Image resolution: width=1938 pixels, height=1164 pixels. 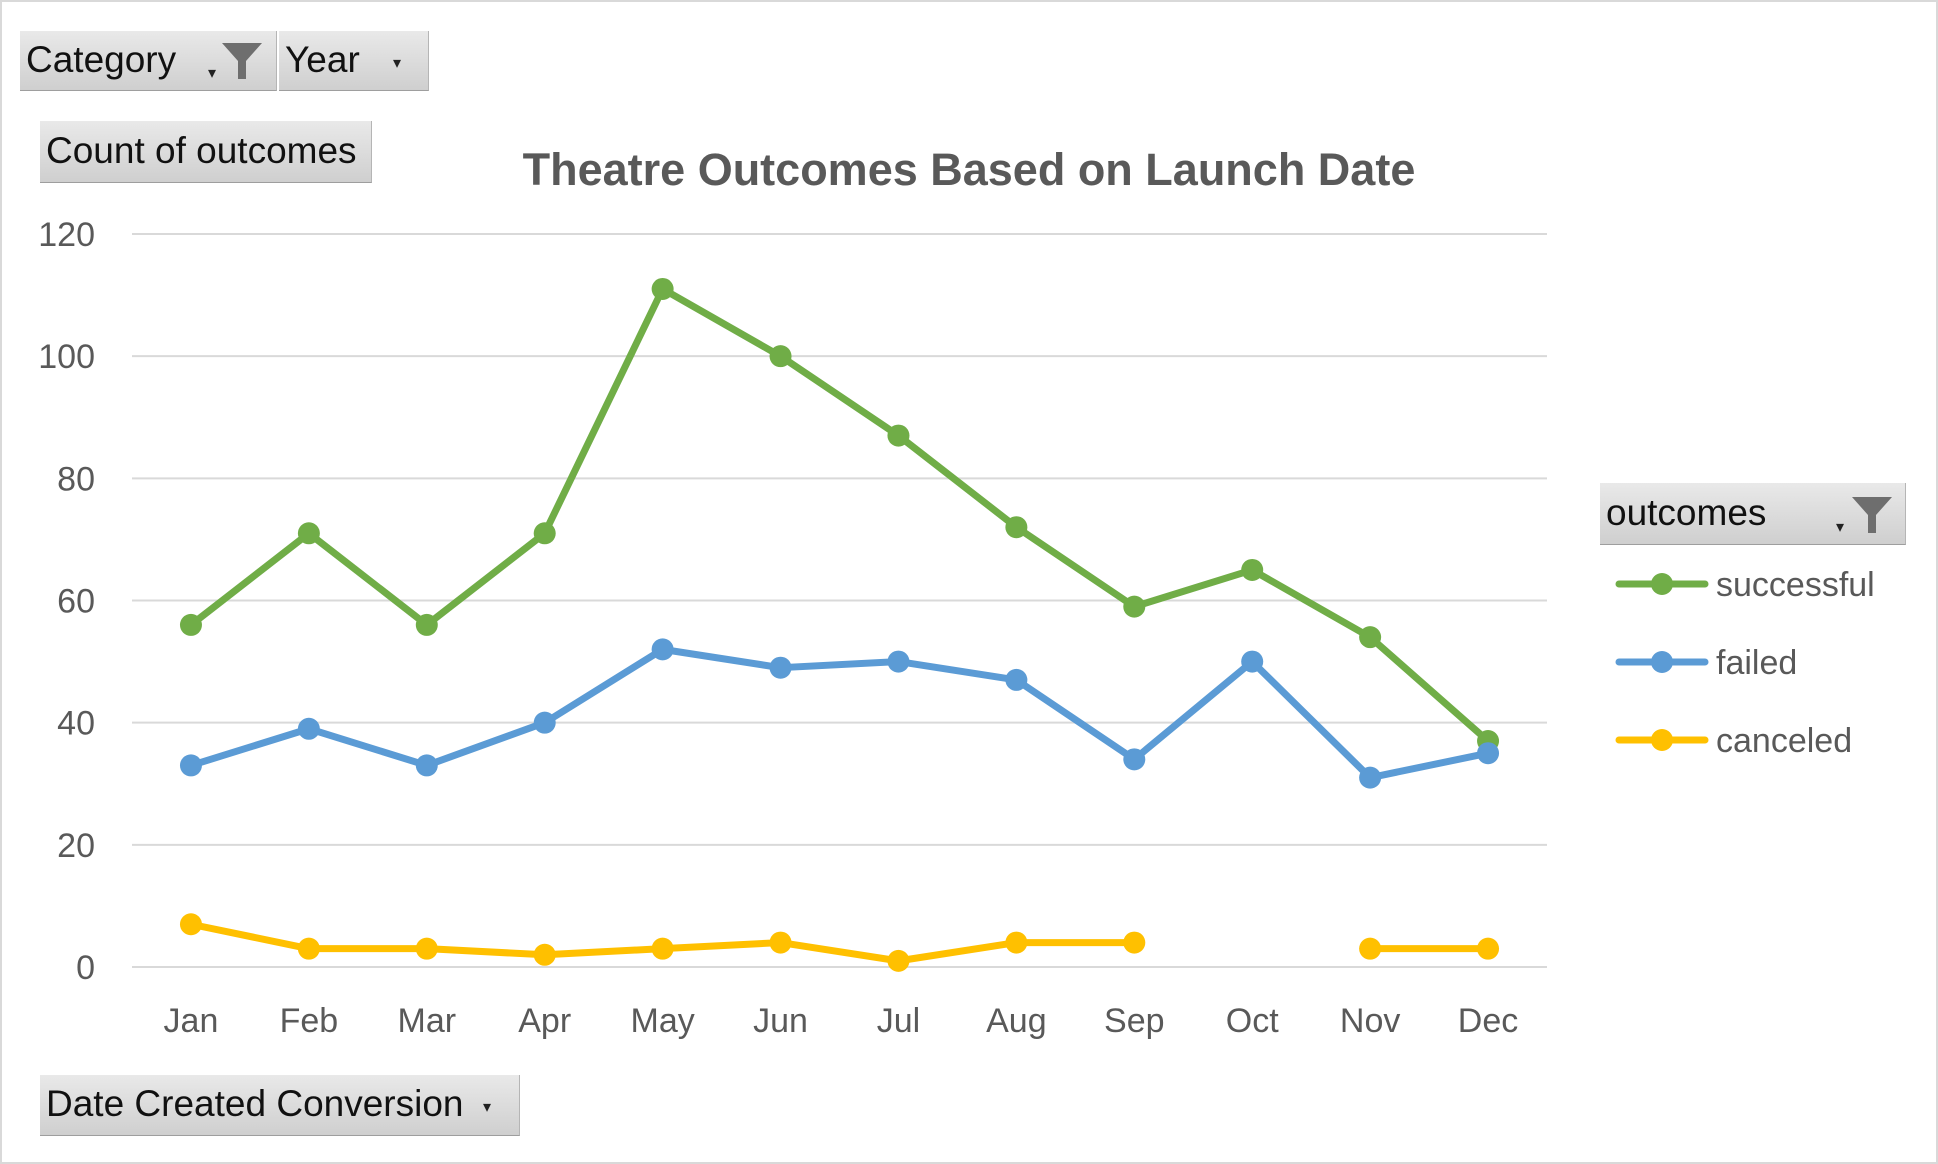 I want to click on series-line-failed, so click(x=839, y=713).